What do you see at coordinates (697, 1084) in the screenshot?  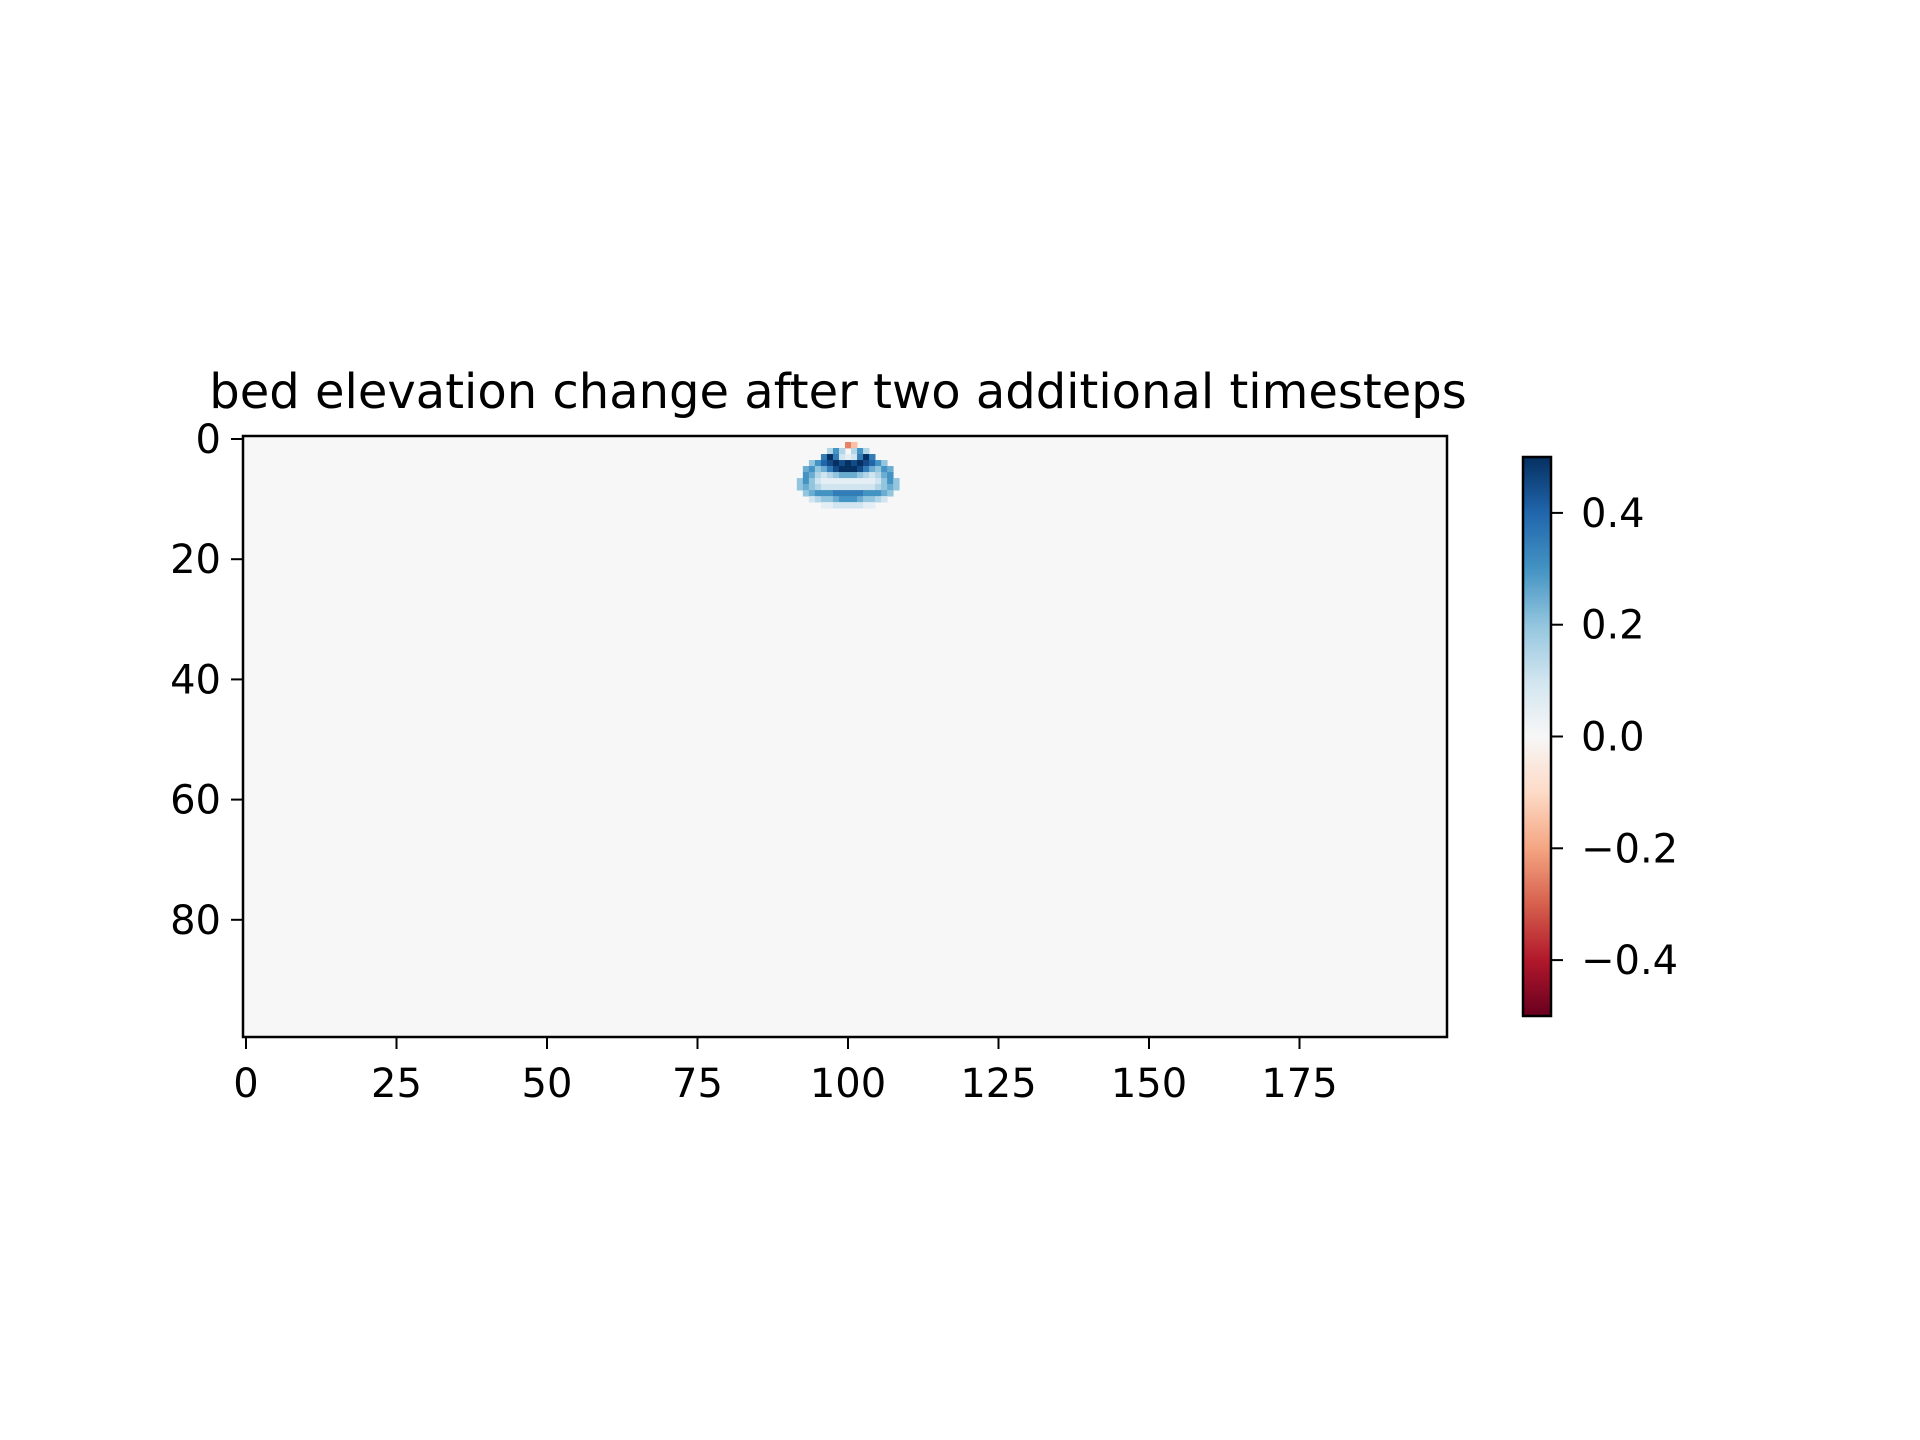 I see `x-tick-label: 75` at bounding box center [697, 1084].